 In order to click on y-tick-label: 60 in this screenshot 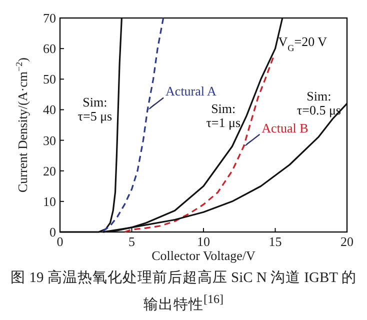, I will do `click(49, 48)`.